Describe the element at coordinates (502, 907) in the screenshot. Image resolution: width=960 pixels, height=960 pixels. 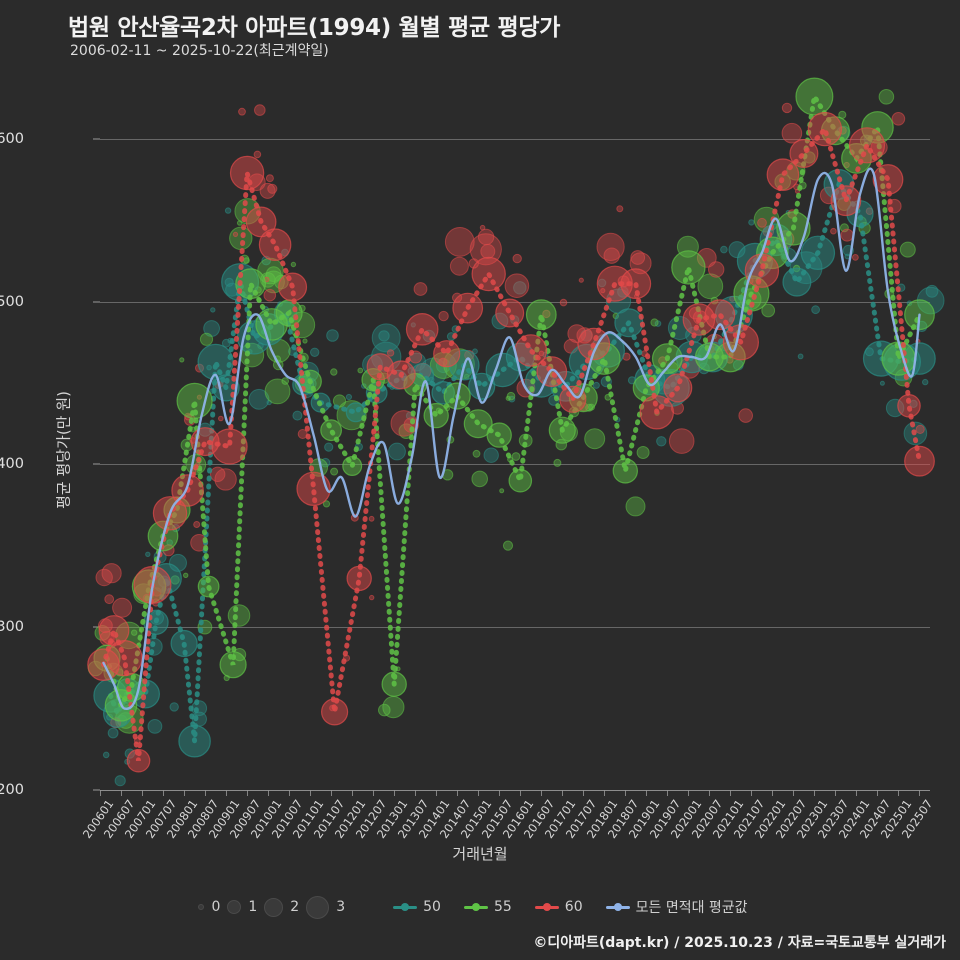
I see `legend-label: 55` at that location.